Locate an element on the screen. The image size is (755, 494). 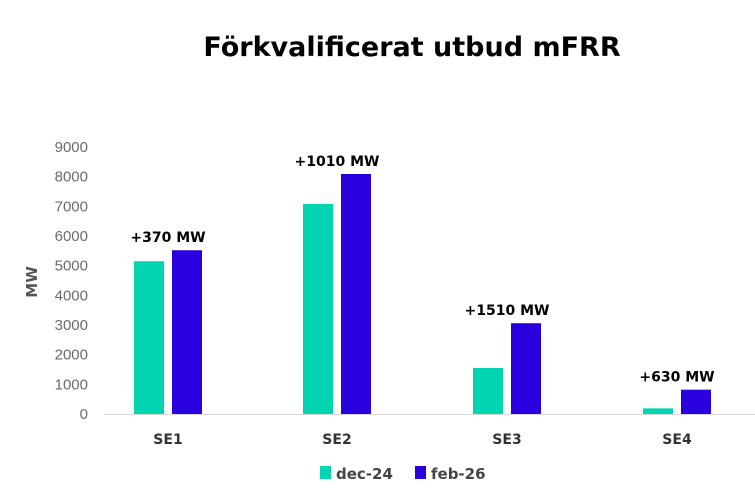
x-tick-label: SE3 is located at coordinates (506, 440).